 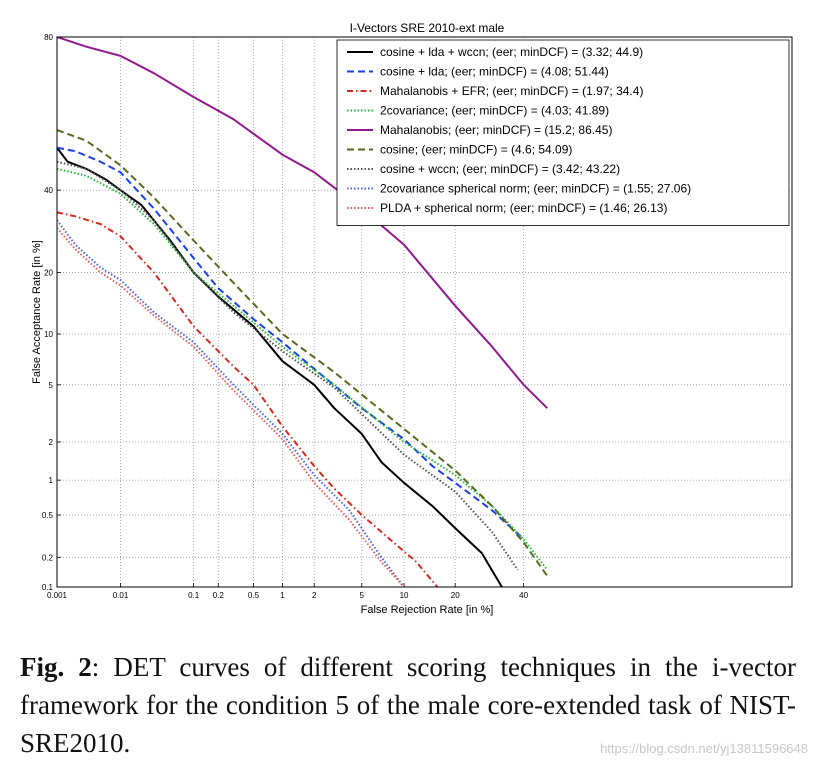 I want to click on x-tick-label: 0.01, so click(x=121, y=595).